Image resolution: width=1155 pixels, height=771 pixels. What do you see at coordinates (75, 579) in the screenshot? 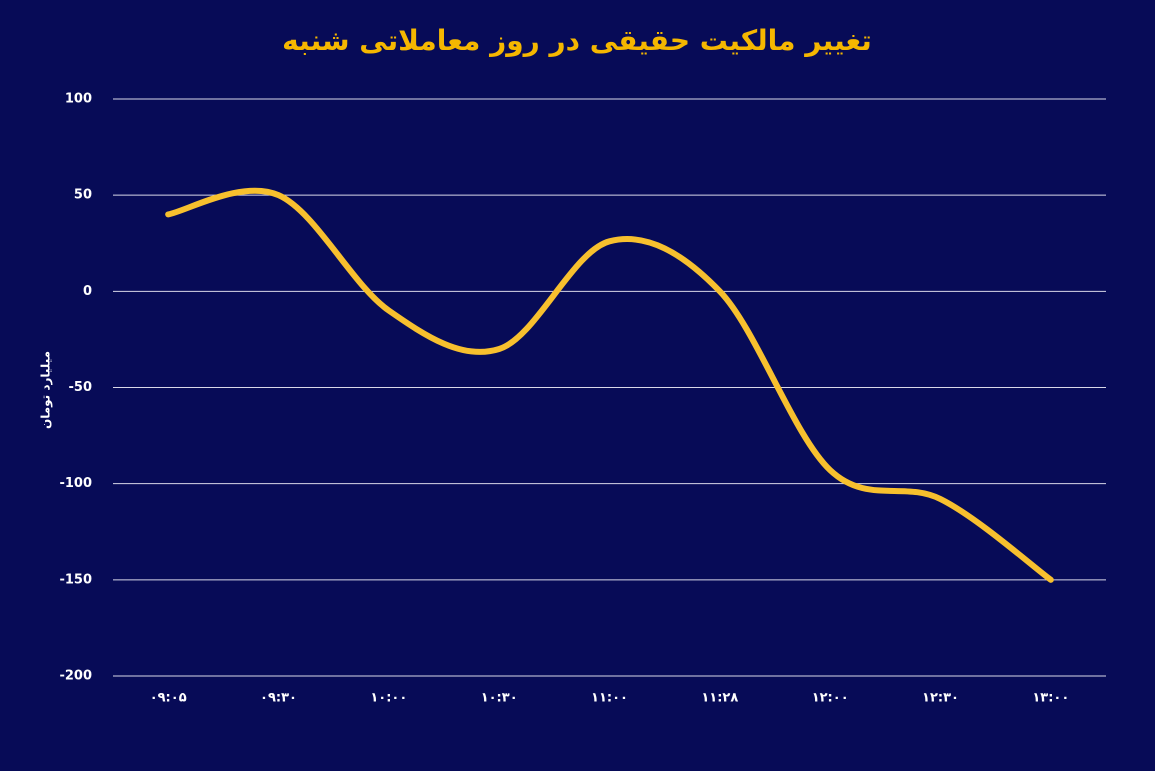
I see `y-tick-label: -150` at bounding box center [75, 579].